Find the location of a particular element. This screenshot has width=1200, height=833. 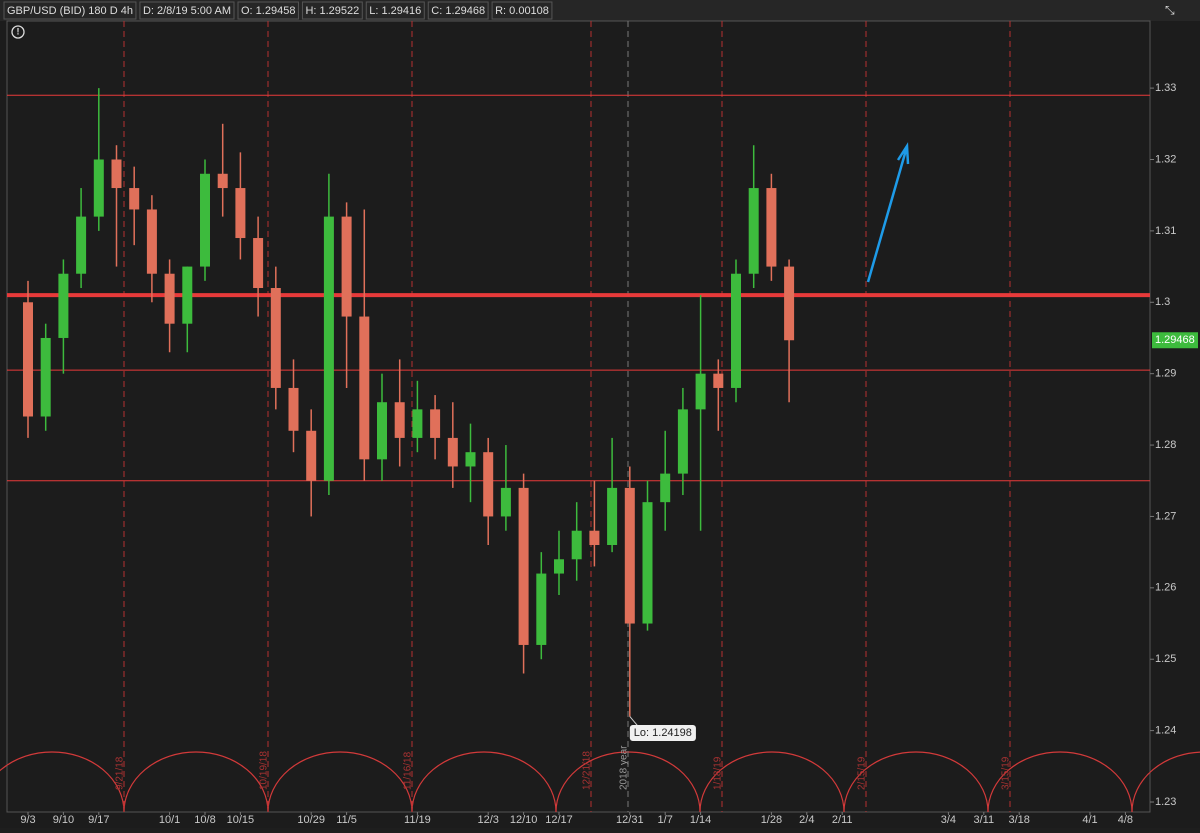

x-tick-label: 10/29 is located at coordinates (311, 820).